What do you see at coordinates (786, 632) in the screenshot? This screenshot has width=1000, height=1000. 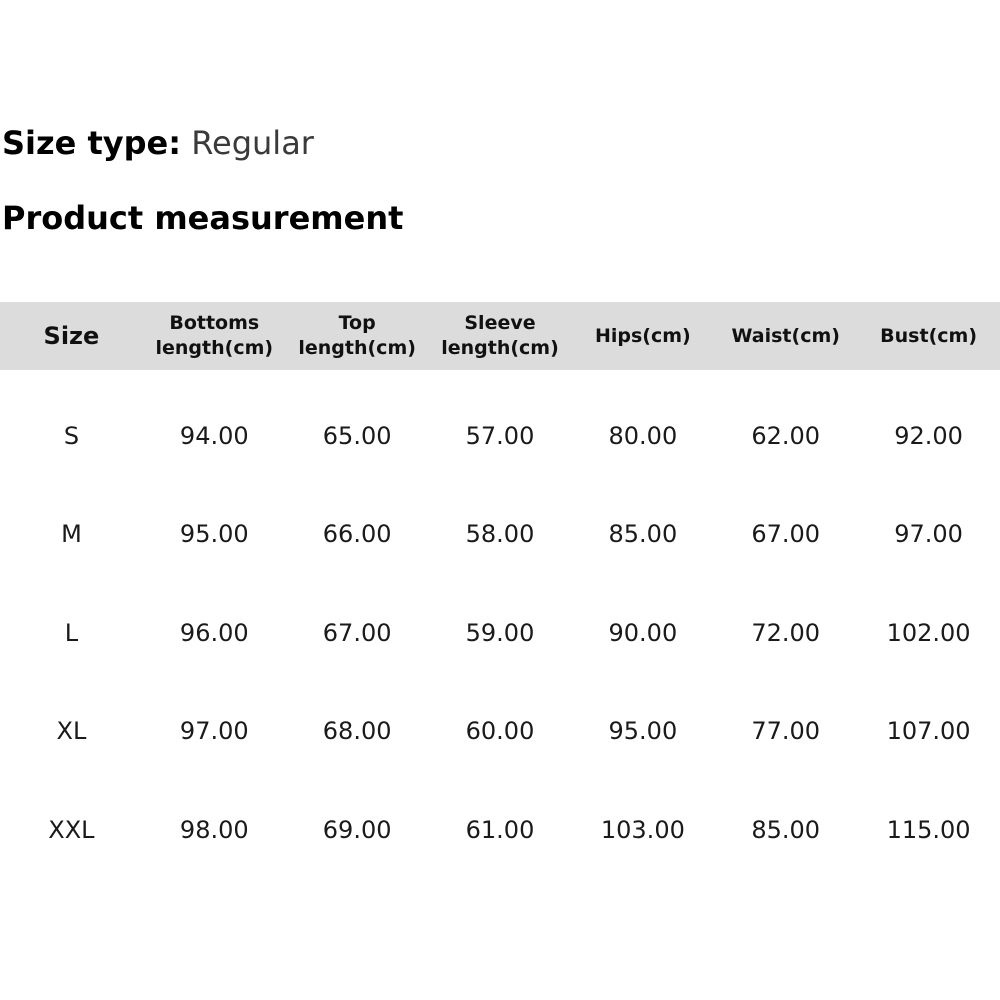 I see `measurement-cell: 72.00` at bounding box center [786, 632].